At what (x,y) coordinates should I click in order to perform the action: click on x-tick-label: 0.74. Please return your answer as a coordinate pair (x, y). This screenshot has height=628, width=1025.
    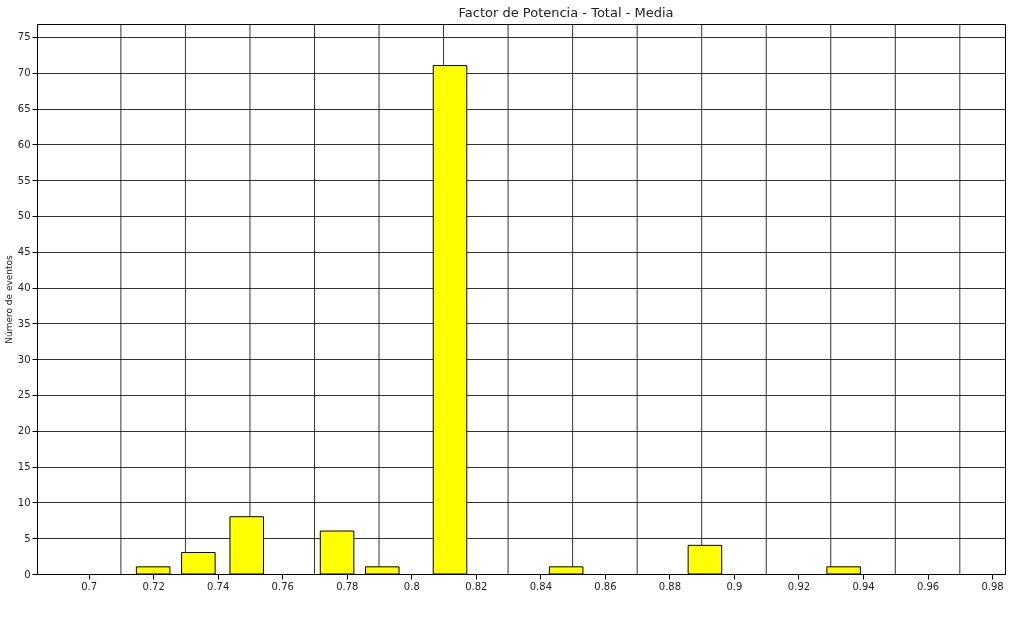
    Looking at the image, I should click on (218, 586).